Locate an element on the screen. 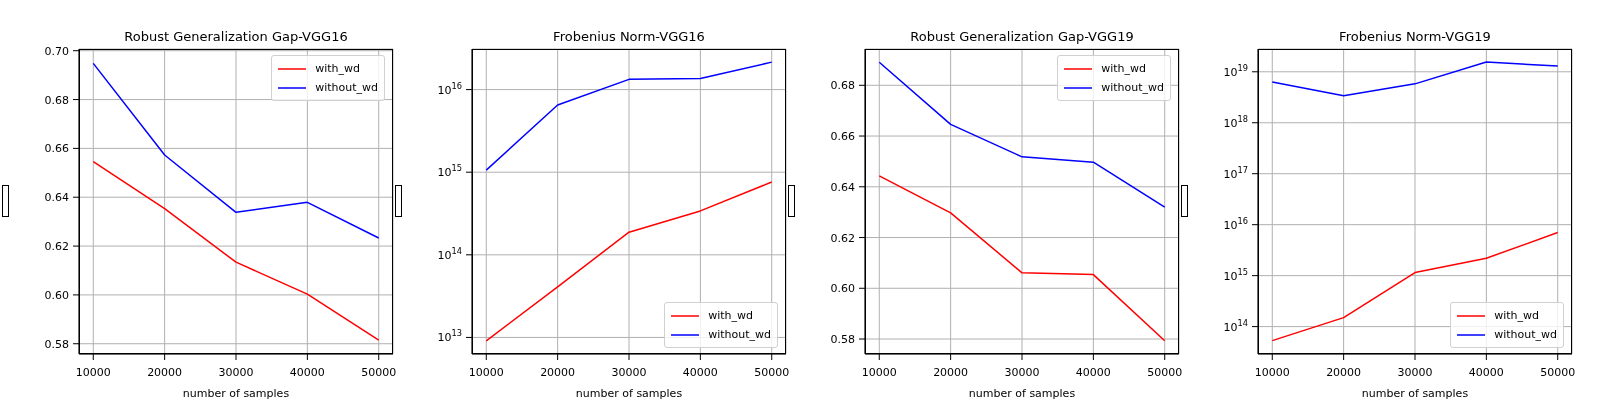 This screenshot has width=1614, height=405. chart-title: Frobenius Norm-VGG19 is located at coordinates (1415, 36).